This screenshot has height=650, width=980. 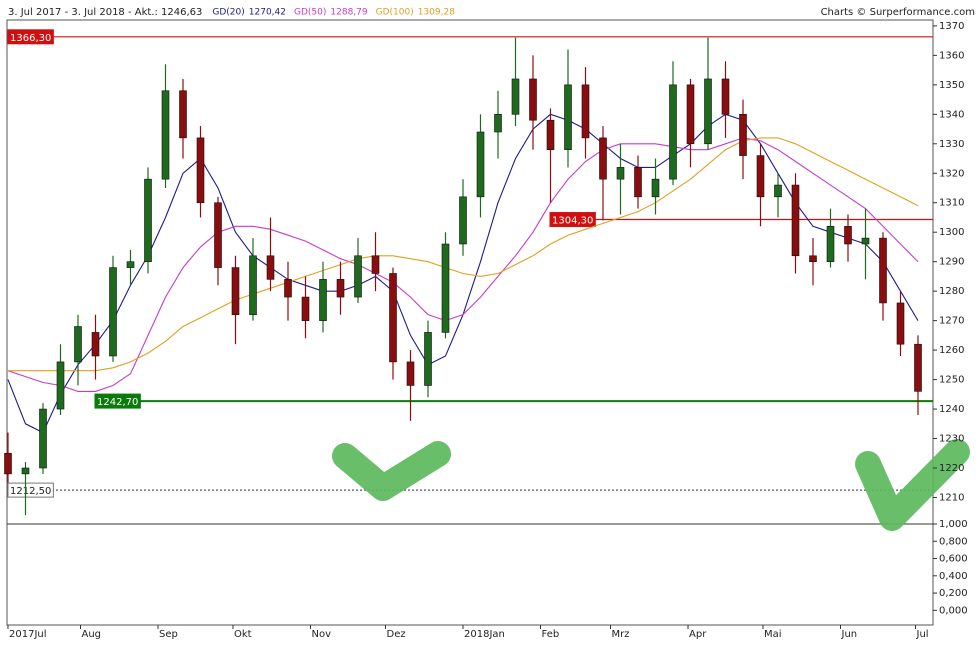 What do you see at coordinates (651, 485) in the screenshot?
I see `annotations` at bounding box center [651, 485].